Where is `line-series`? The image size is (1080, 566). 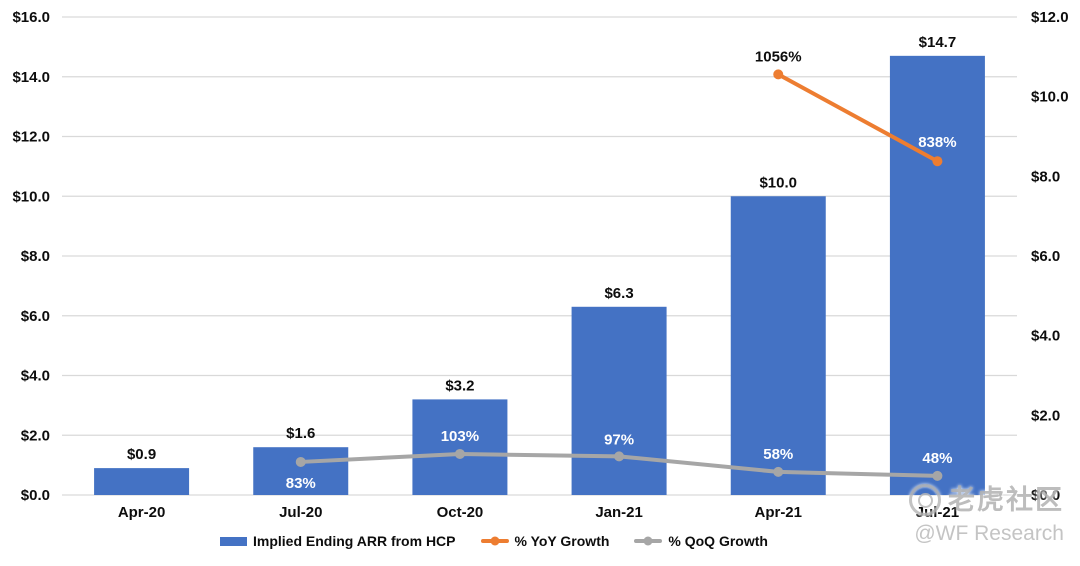 line-series is located at coordinates (858, 118).